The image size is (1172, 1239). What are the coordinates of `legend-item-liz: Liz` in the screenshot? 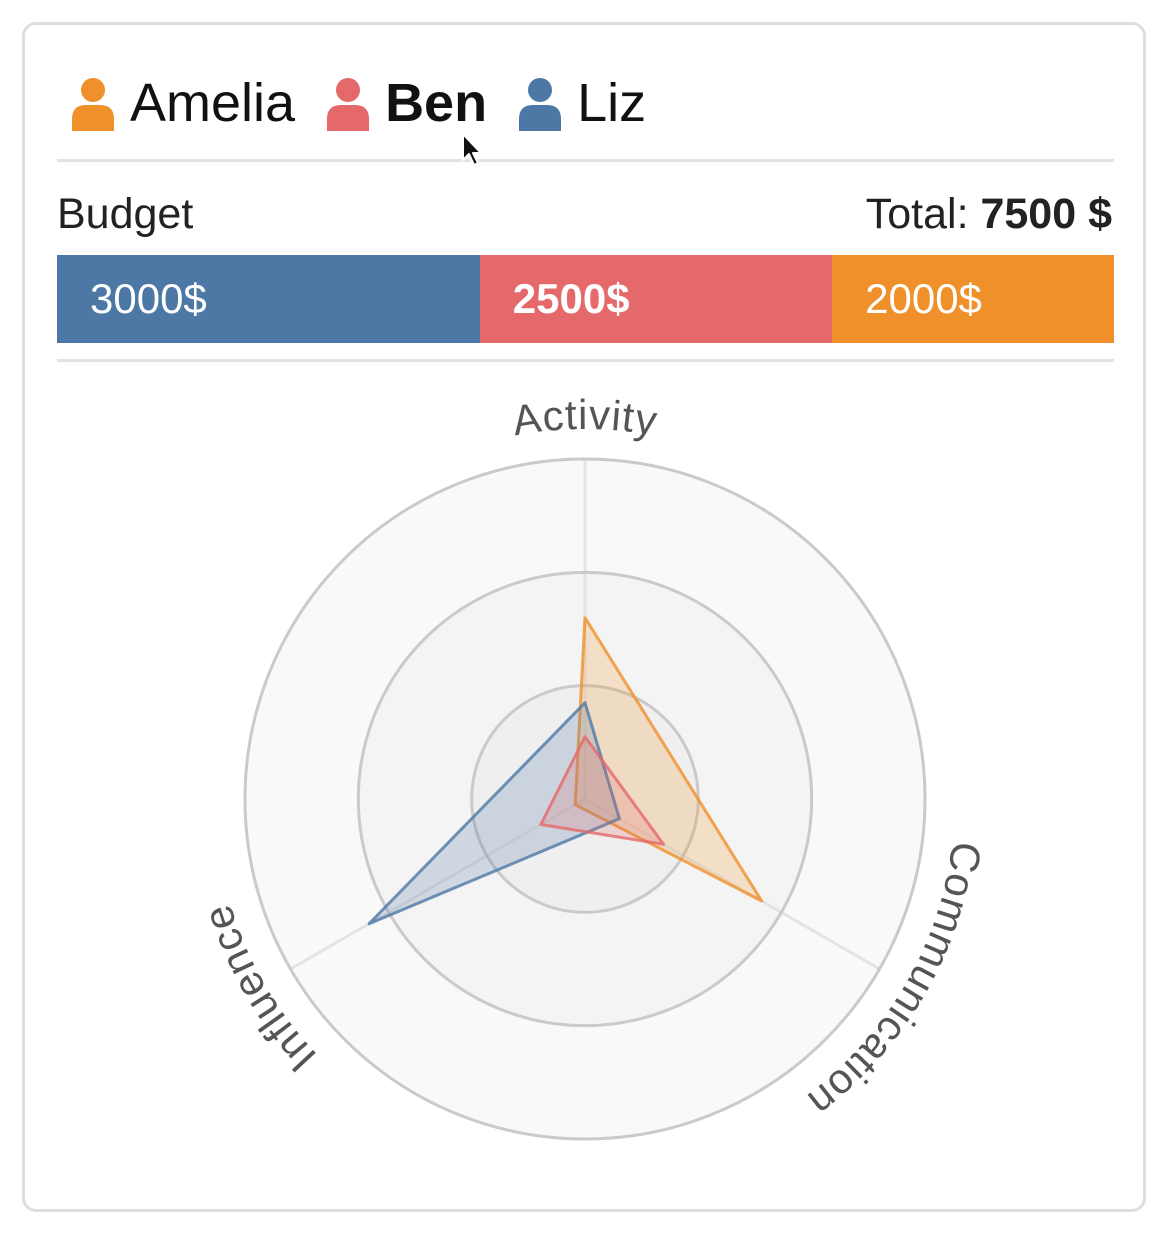 It's located at (581, 103).